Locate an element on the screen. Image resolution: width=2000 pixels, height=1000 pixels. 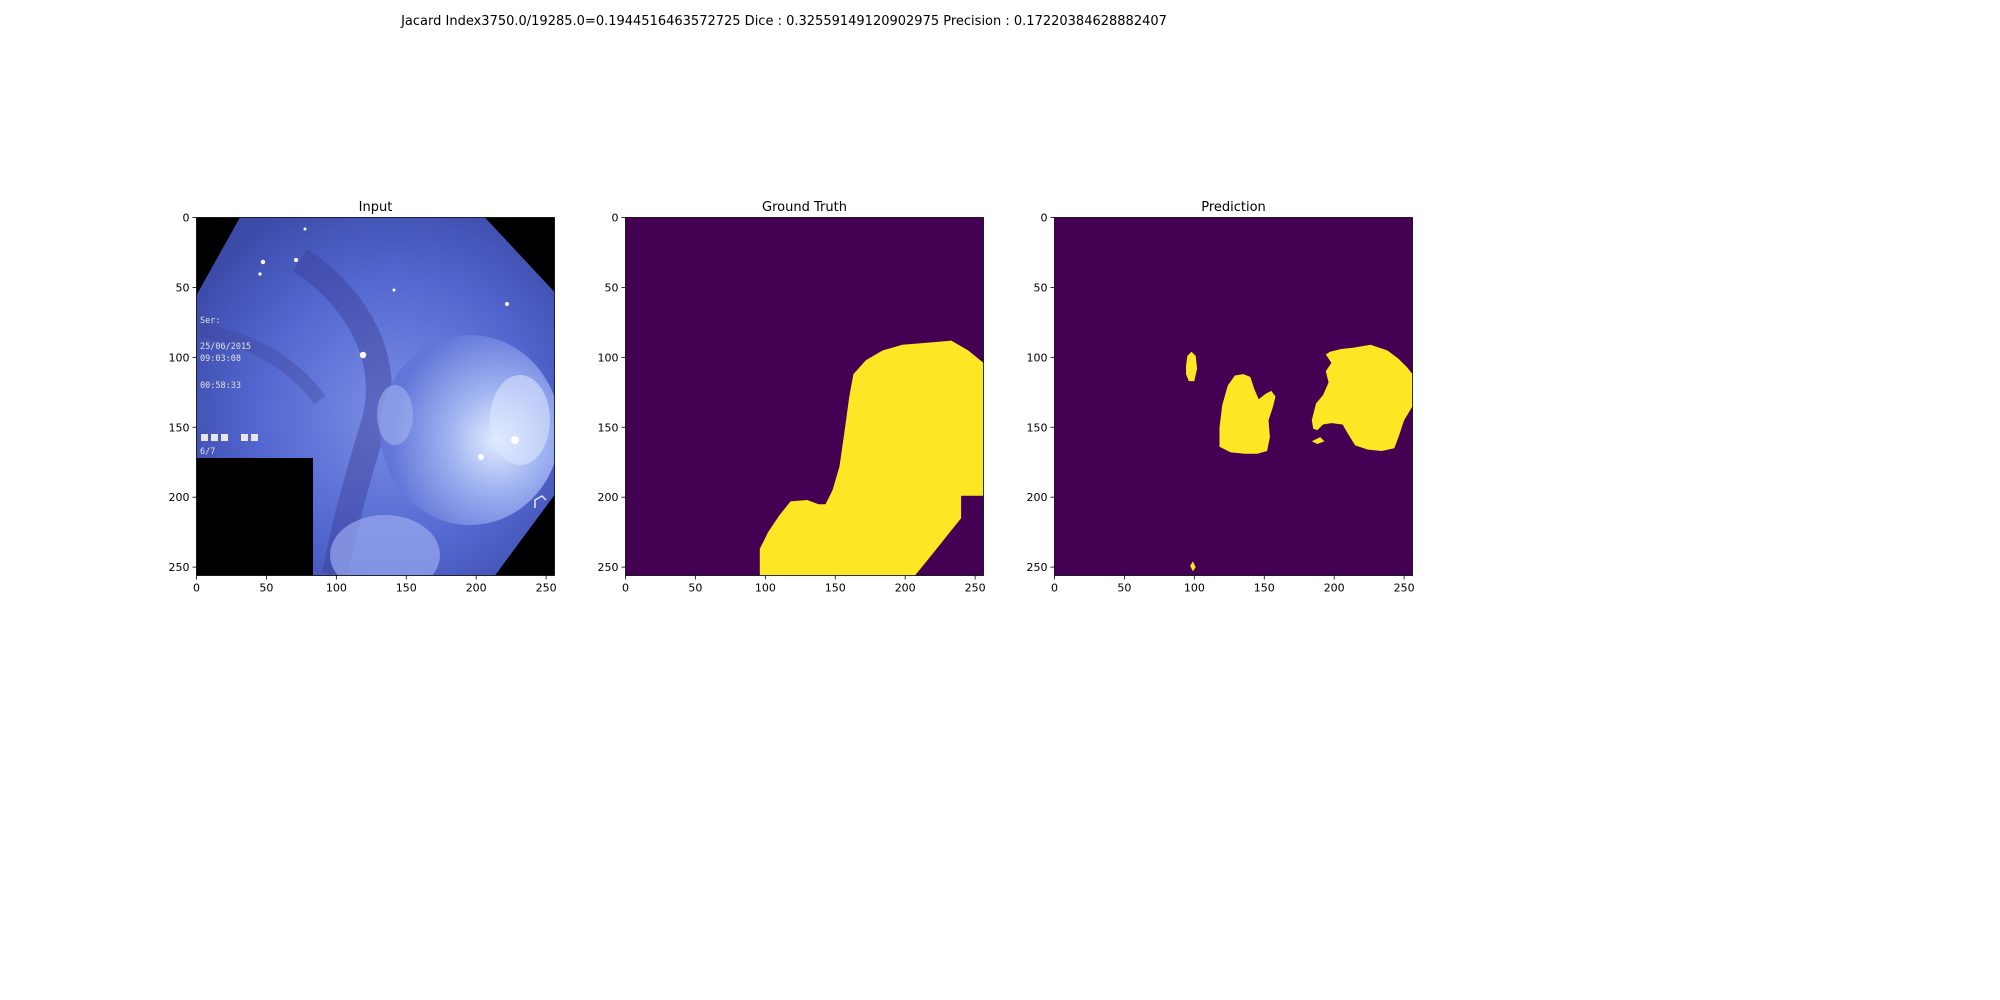
mask-region-blob-a is located at coordinates (1192, 366).